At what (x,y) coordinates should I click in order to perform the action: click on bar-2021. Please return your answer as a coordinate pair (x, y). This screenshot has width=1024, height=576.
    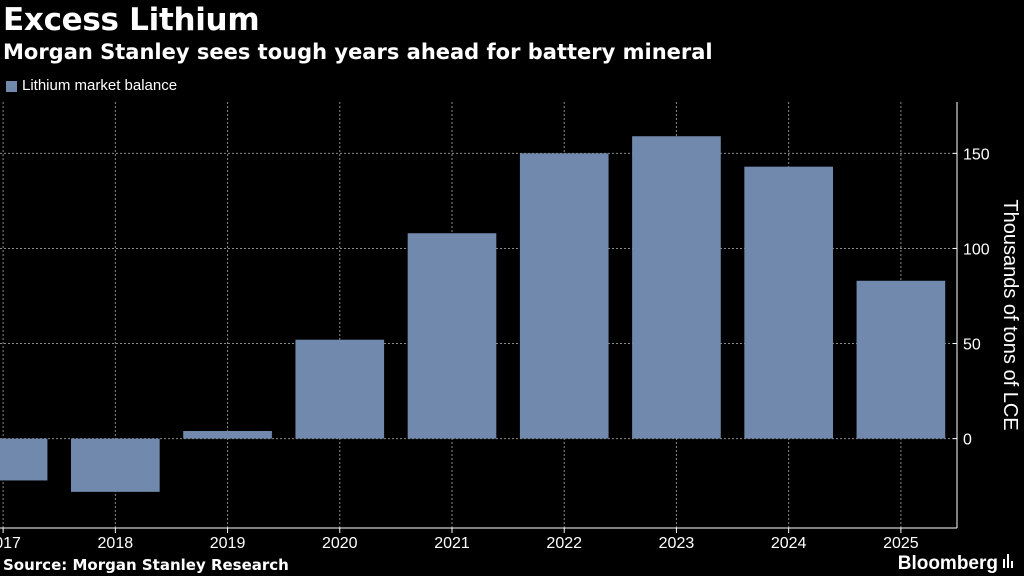
    Looking at the image, I should click on (452, 336).